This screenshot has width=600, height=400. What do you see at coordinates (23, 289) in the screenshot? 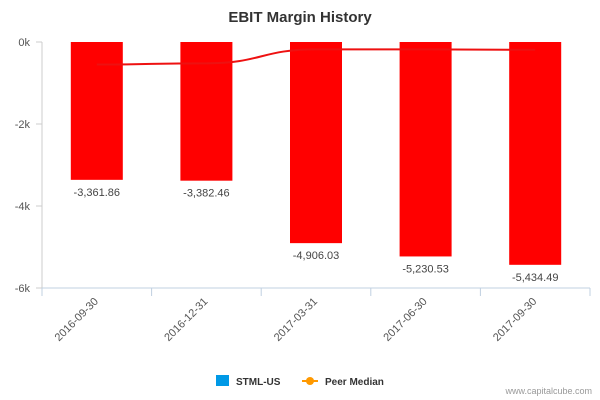
I see `y-tick-label: -6k` at bounding box center [23, 289].